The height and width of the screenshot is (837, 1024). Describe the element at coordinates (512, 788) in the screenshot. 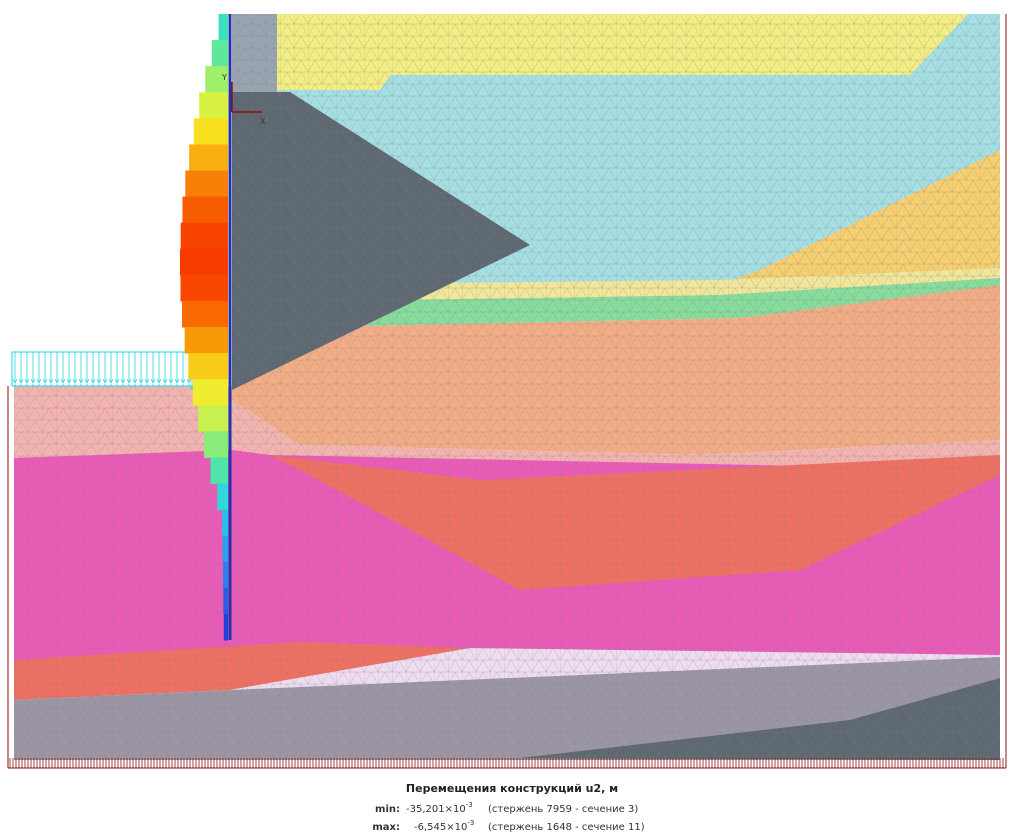

I see `legend-title: Перемещения конструкций u2, м` at that location.